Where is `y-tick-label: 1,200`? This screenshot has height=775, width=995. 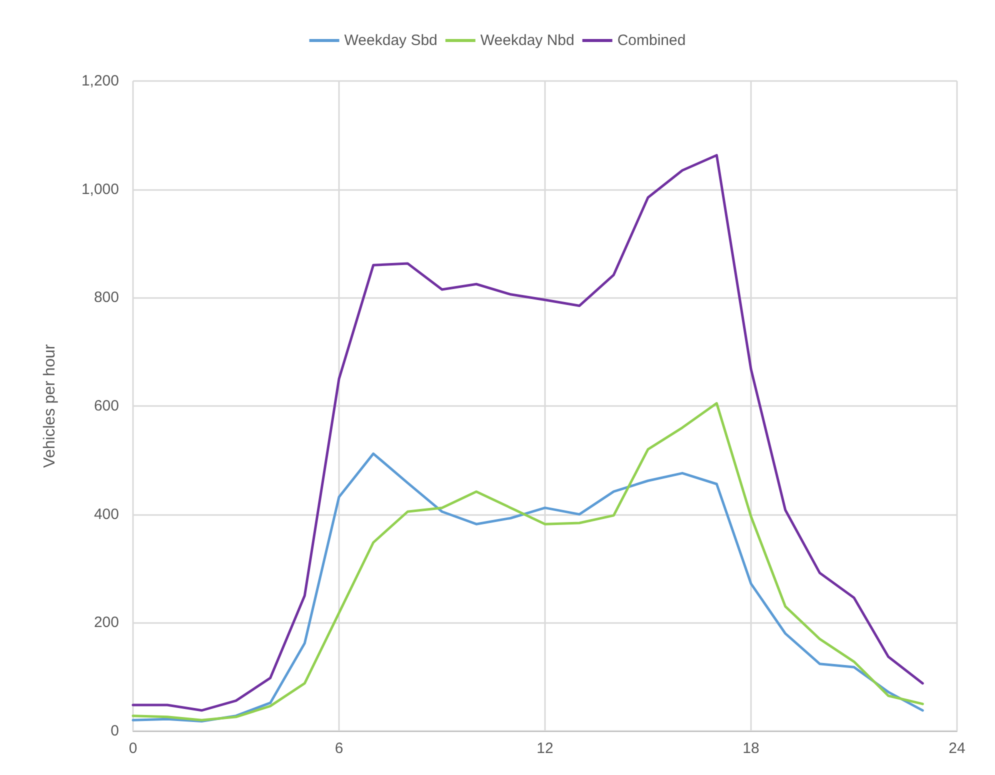
y-tick-label: 1,200 is located at coordinates (100, 81).